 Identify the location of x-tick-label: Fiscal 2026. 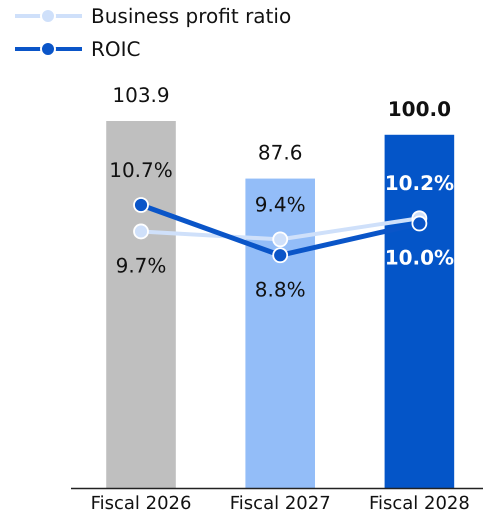
(141, 503).